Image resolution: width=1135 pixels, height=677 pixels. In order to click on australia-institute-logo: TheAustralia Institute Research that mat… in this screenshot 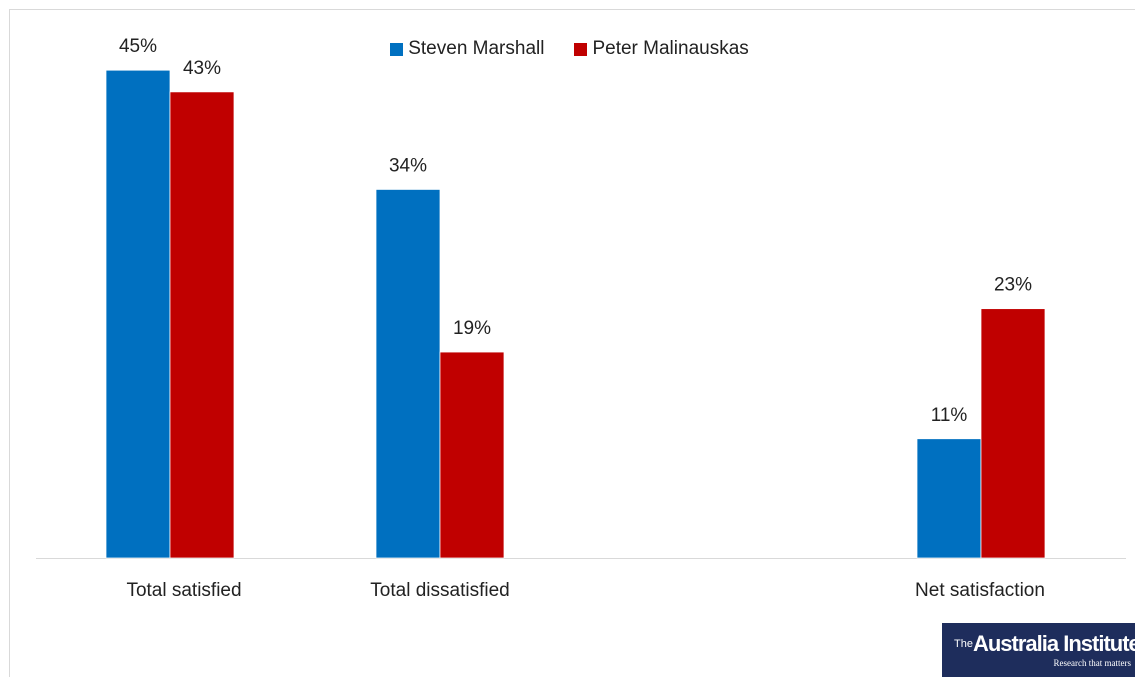, I will do `click(1038, 650)`.